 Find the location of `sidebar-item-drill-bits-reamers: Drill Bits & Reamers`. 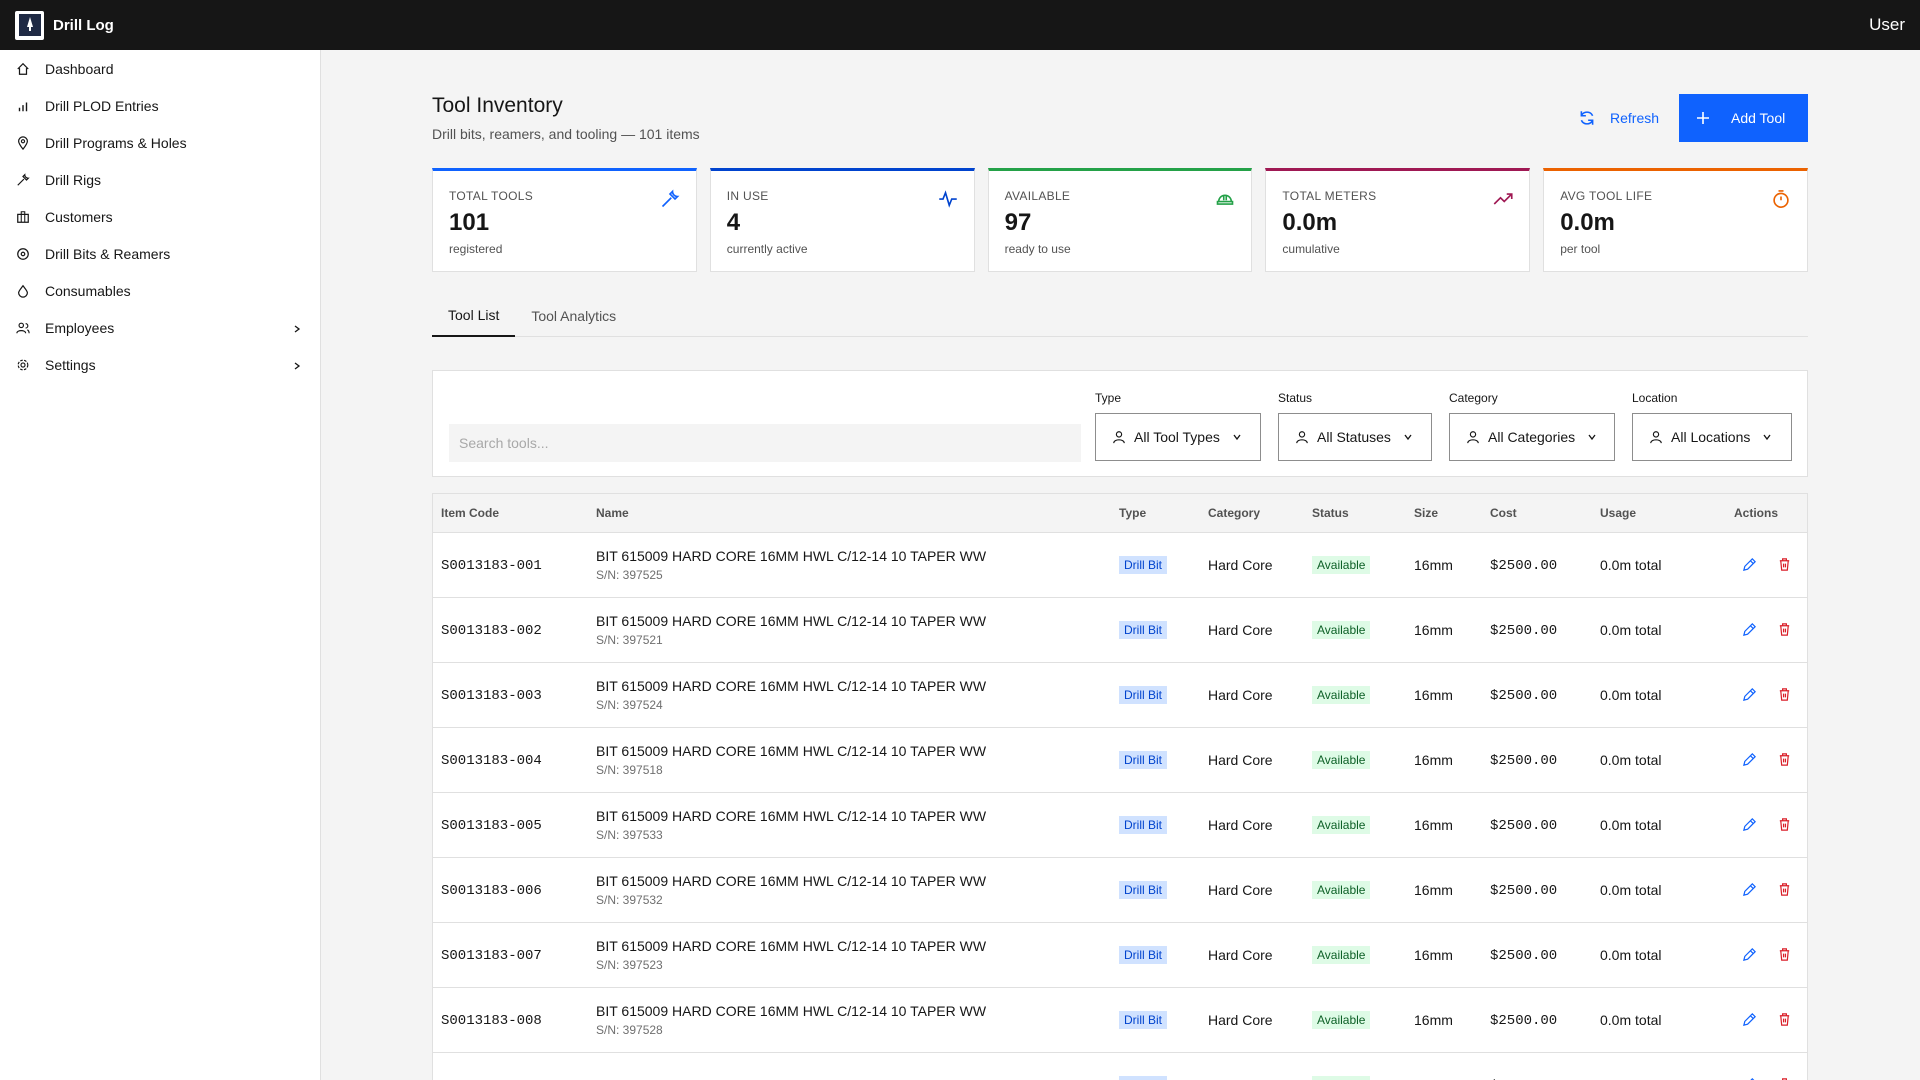

sidebar-item-drill-bits-reamers: Drill Bits & Reamers is located at coordinates (160, 253).